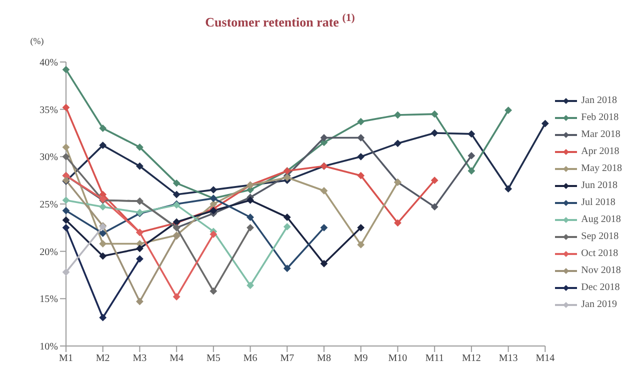 The width and height of the screenshot is (640, 381). I want to click on x-tick-label: M2, so click(103, 358).